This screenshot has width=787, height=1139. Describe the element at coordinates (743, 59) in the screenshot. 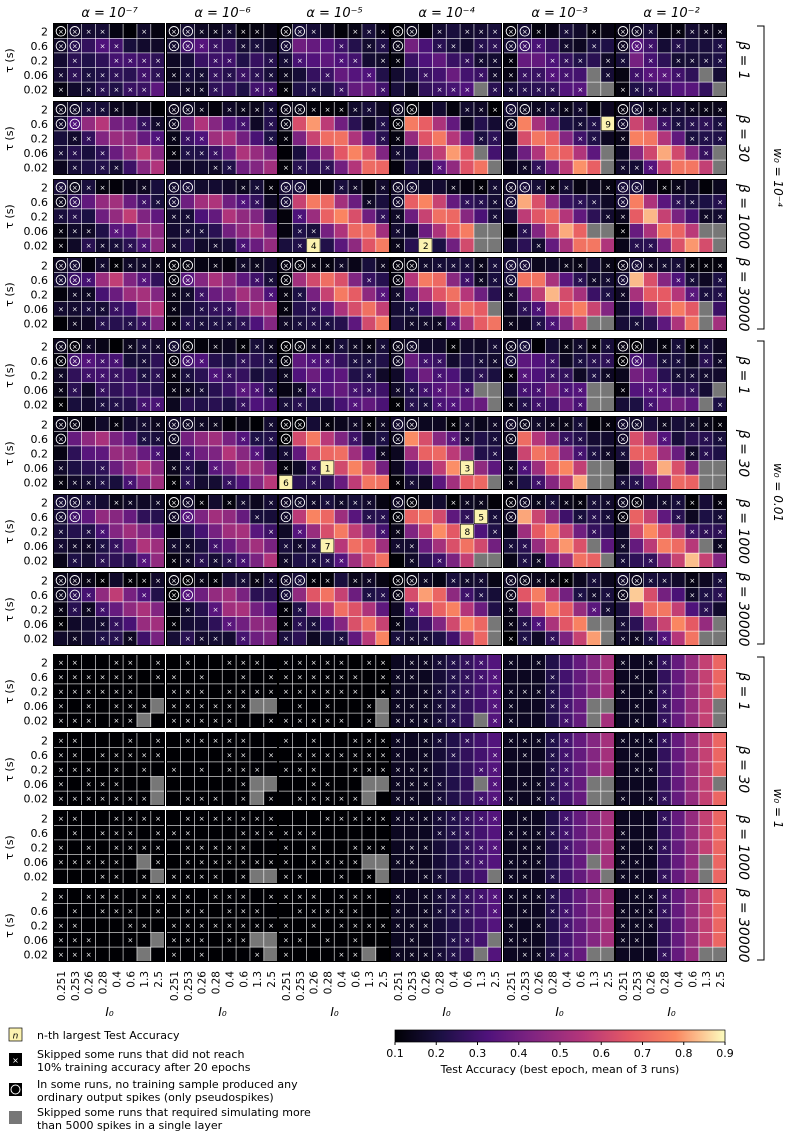

I see `beta-label: β = 1` at that location.